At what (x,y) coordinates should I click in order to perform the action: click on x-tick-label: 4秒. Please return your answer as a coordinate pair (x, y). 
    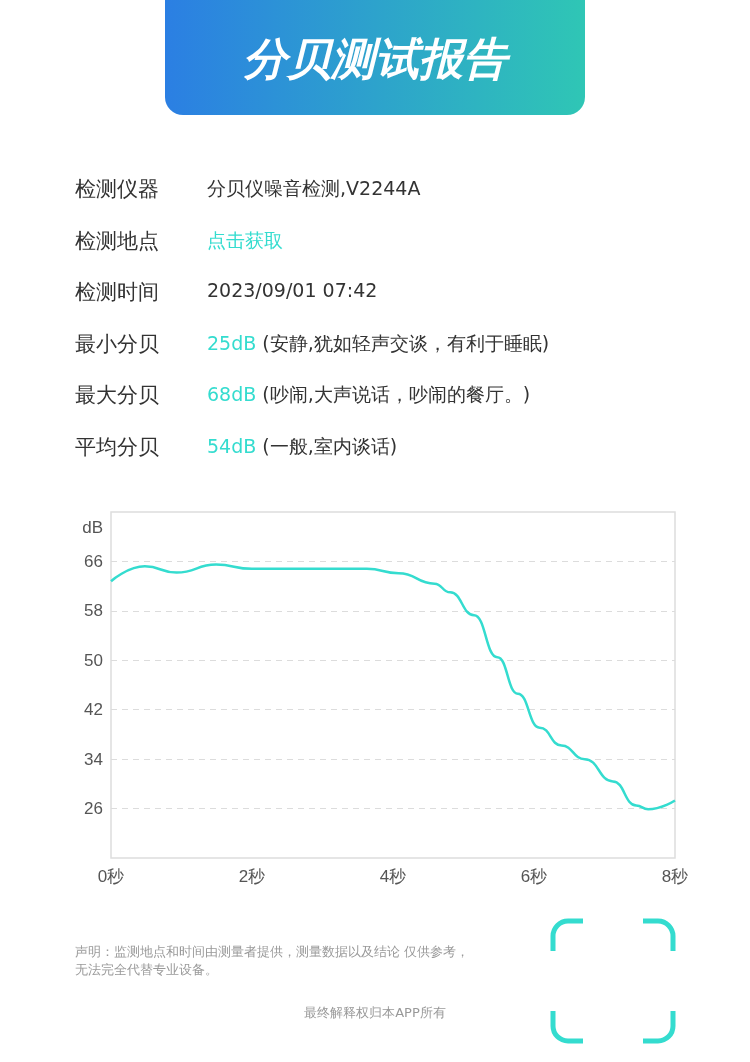
    Looking at the image, I should click on (393, 876).